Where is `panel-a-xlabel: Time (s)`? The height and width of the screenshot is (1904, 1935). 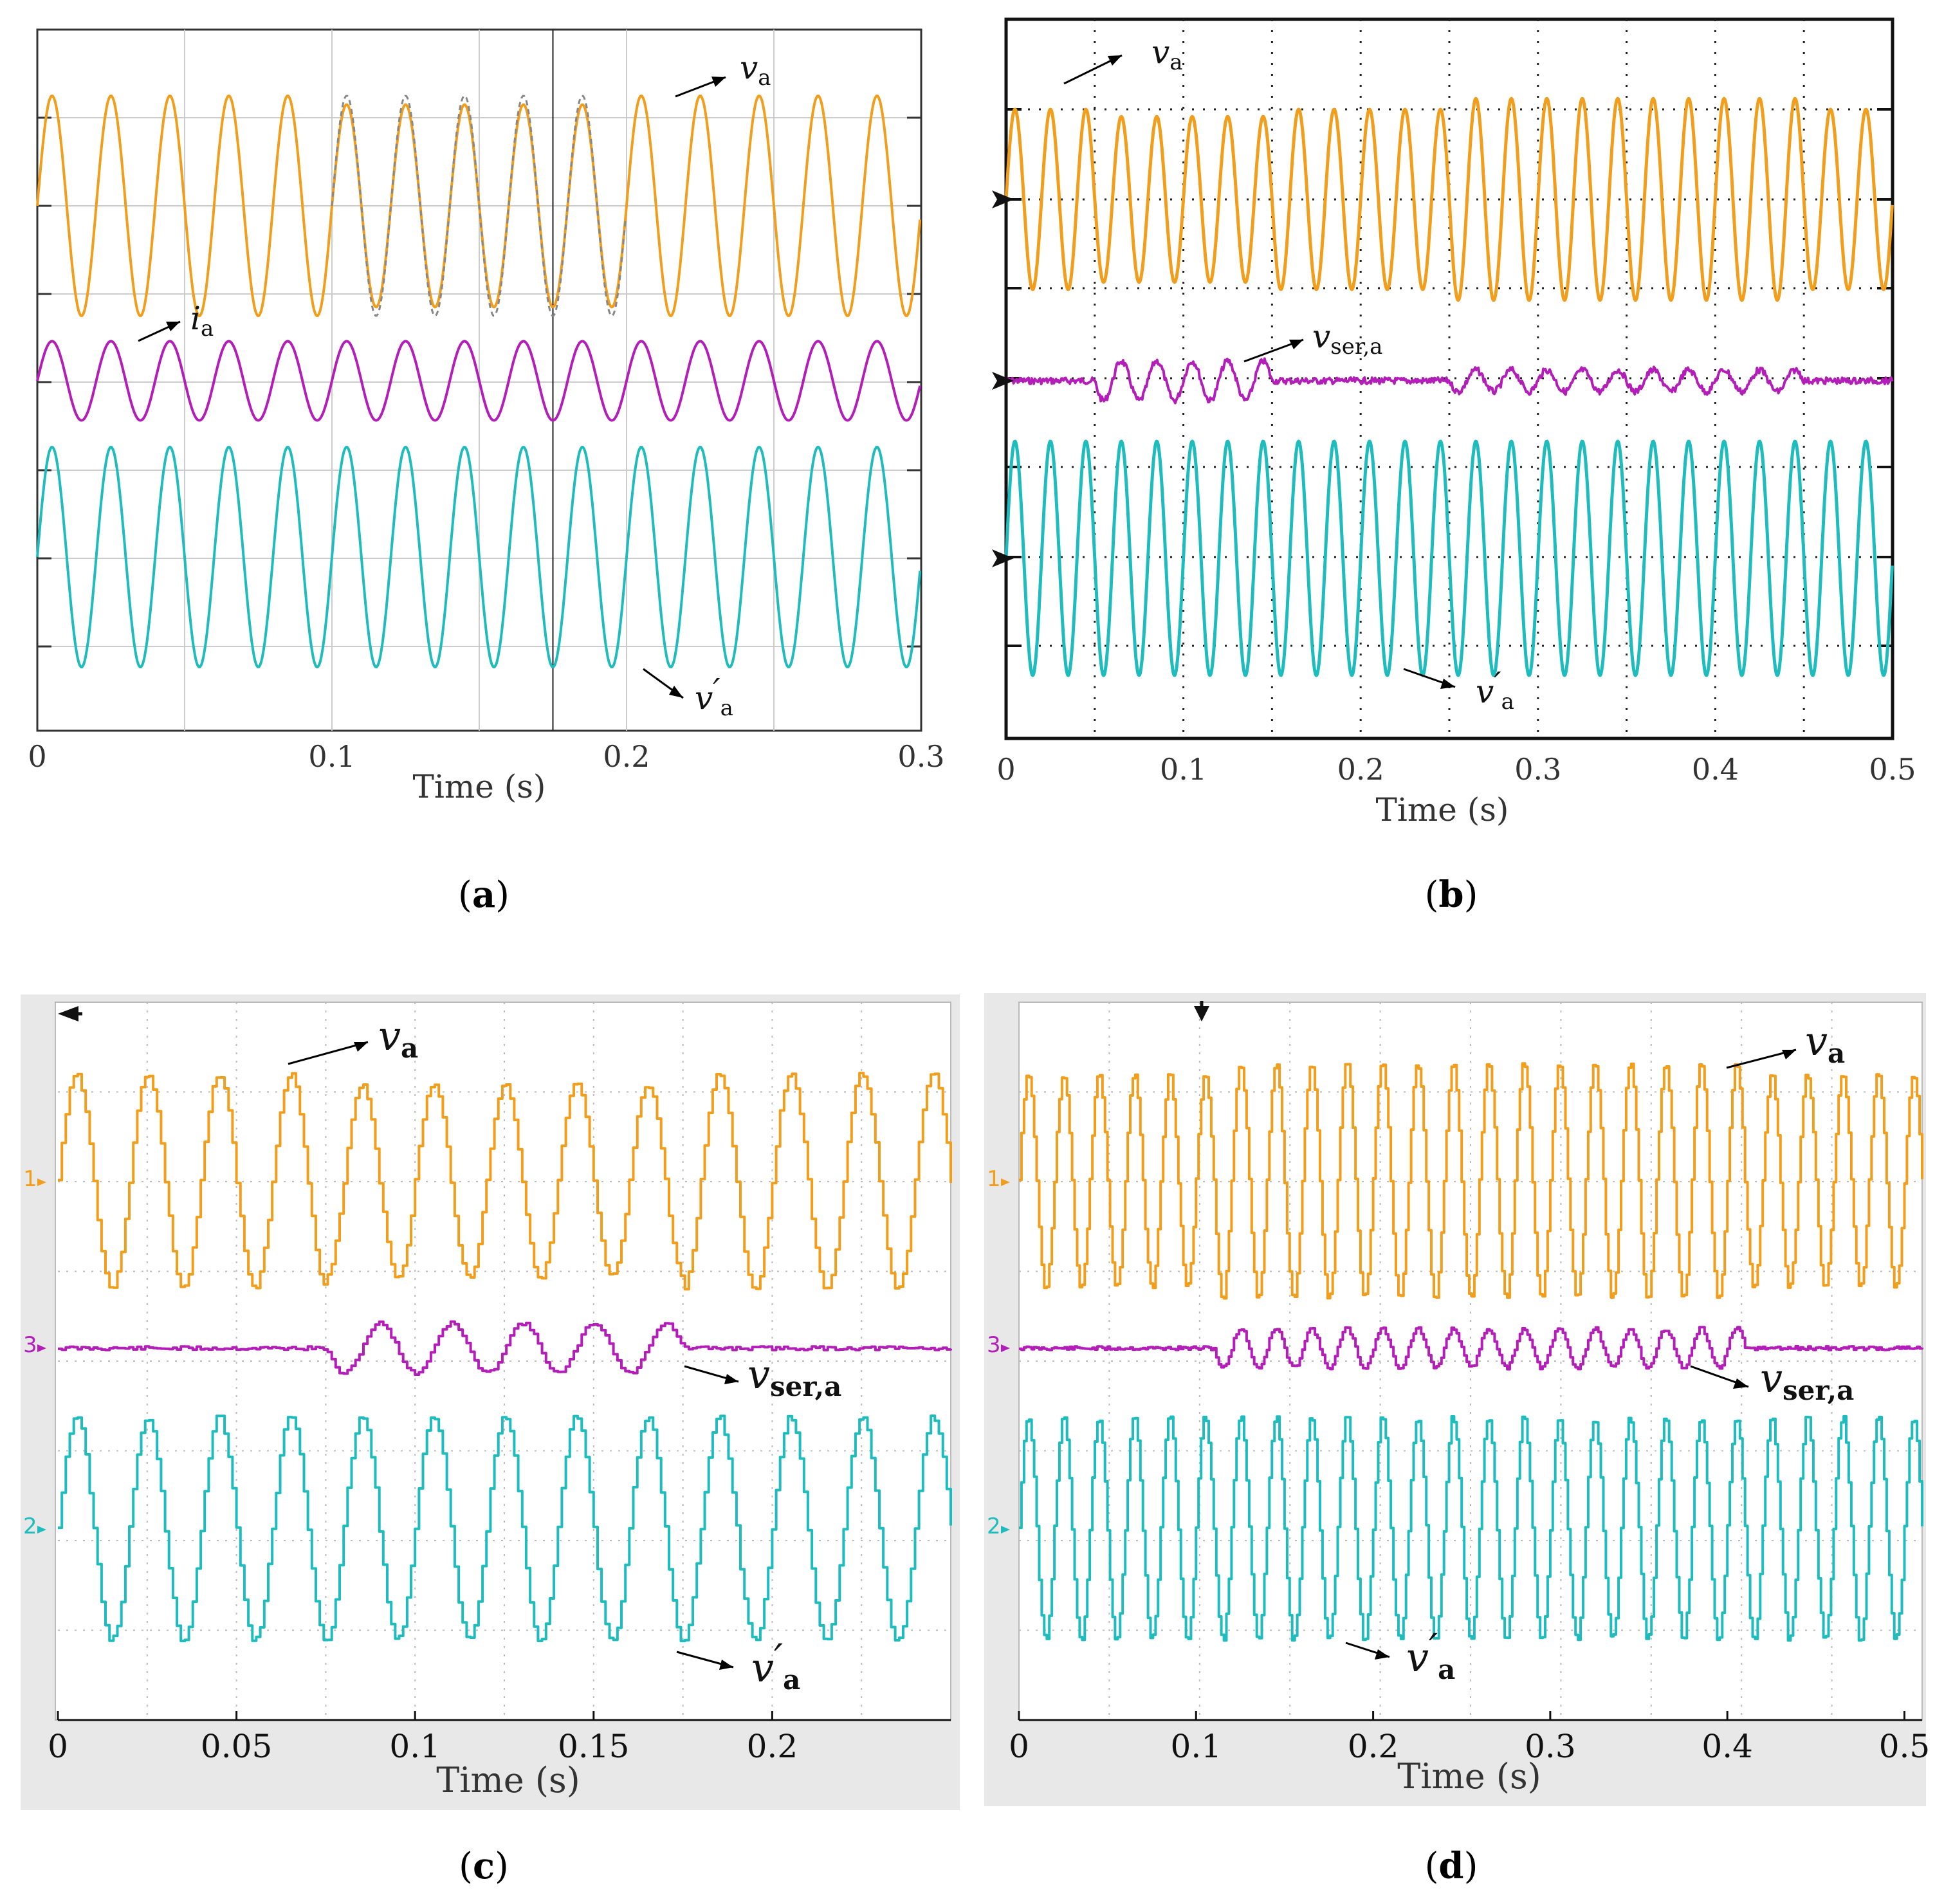 panel-a-xlabel: Time (s) is located at coordinates (479, 786).